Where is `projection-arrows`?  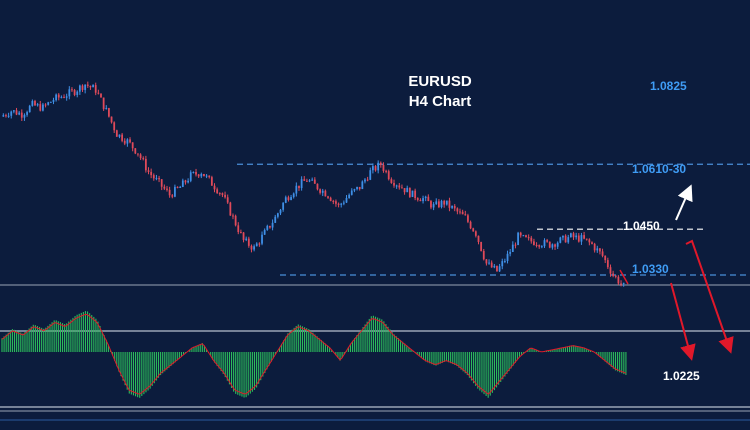
projection-arrows is located at coordinates (676, 272).